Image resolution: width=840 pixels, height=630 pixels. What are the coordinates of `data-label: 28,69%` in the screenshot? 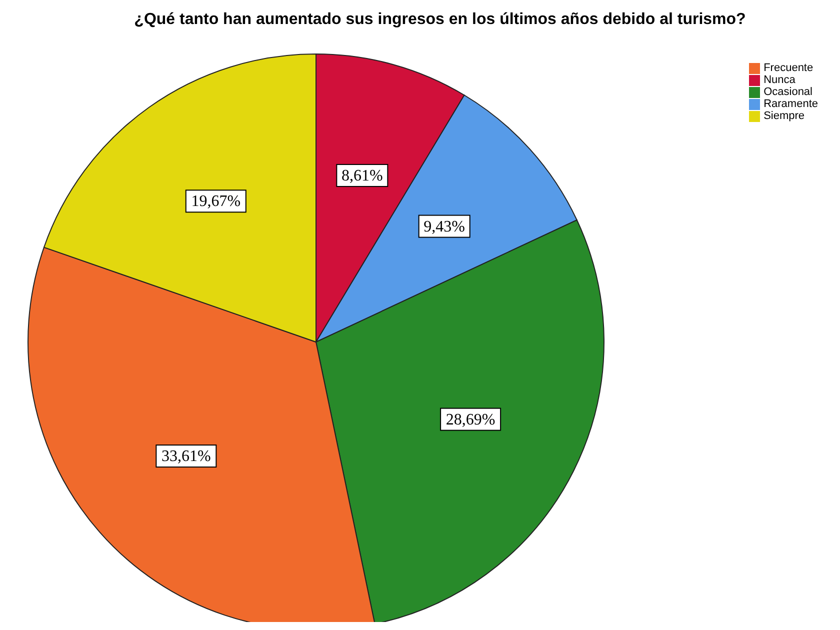 It's located at (471, 419).